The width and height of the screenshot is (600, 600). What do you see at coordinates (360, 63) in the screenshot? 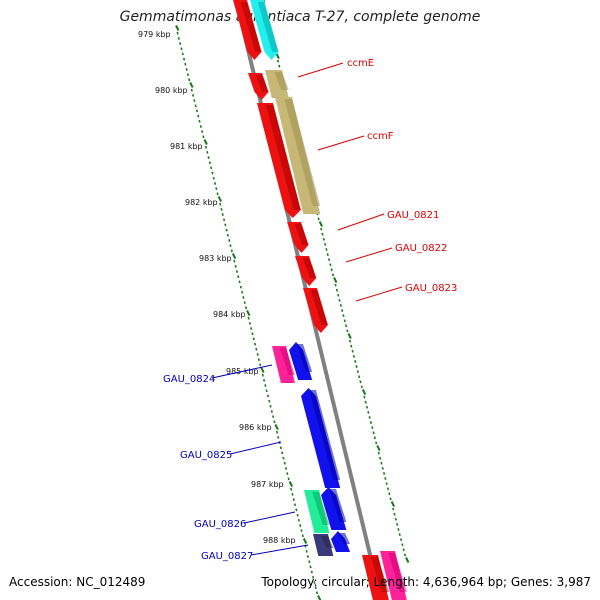
I see `gene-label-forward: ccmE` at bounding box center [360, 63].